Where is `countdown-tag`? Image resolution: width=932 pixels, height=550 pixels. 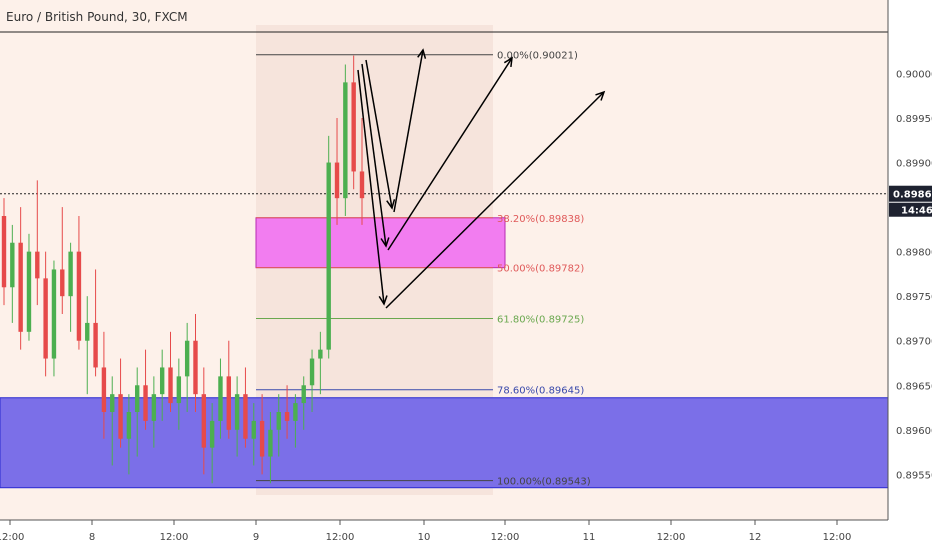
countdown-tag is located at coordinates (910, 209).